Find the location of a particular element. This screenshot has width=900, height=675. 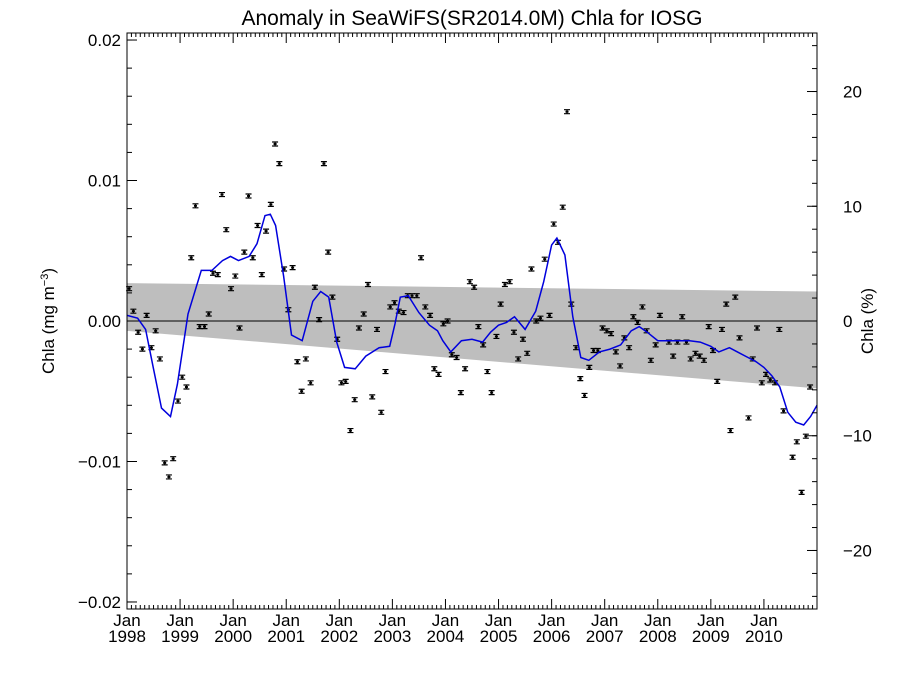

x-tick-label-year: 2010 is located at coordinates (764, 636).